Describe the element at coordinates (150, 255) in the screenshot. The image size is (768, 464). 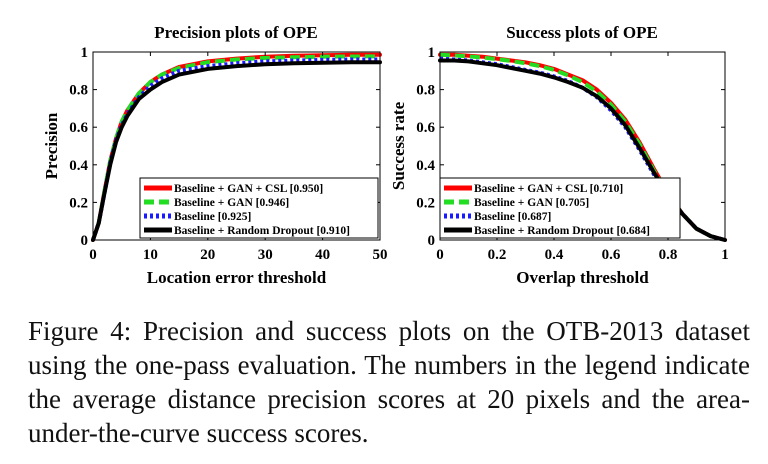
I see `chart1-x-tick-label: 10` at that location.